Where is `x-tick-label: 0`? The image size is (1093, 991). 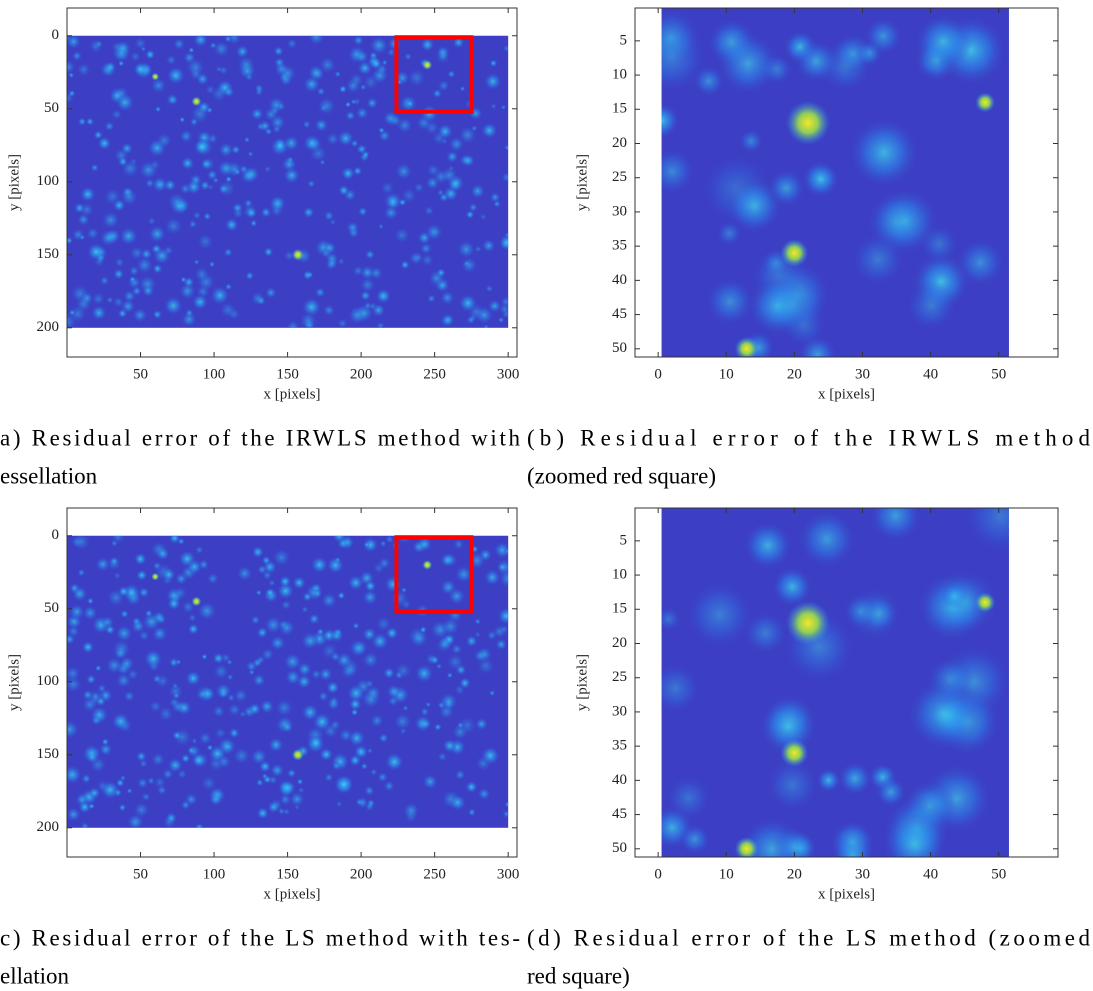 x-tick-label: 0 is located at coordinates (658, 374).